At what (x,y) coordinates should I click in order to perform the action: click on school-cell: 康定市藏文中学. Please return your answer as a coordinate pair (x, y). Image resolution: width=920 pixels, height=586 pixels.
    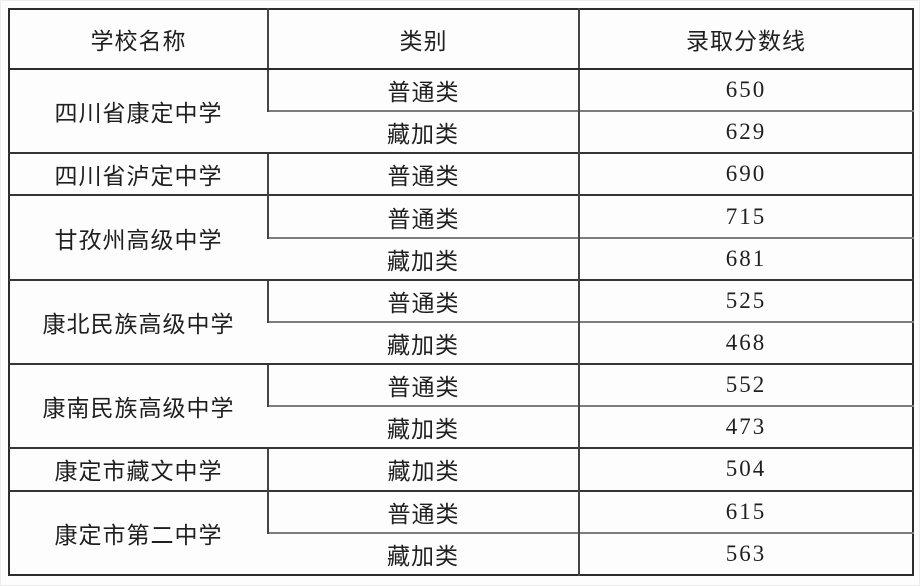
    Looking at the image, I should click on (138, 469).